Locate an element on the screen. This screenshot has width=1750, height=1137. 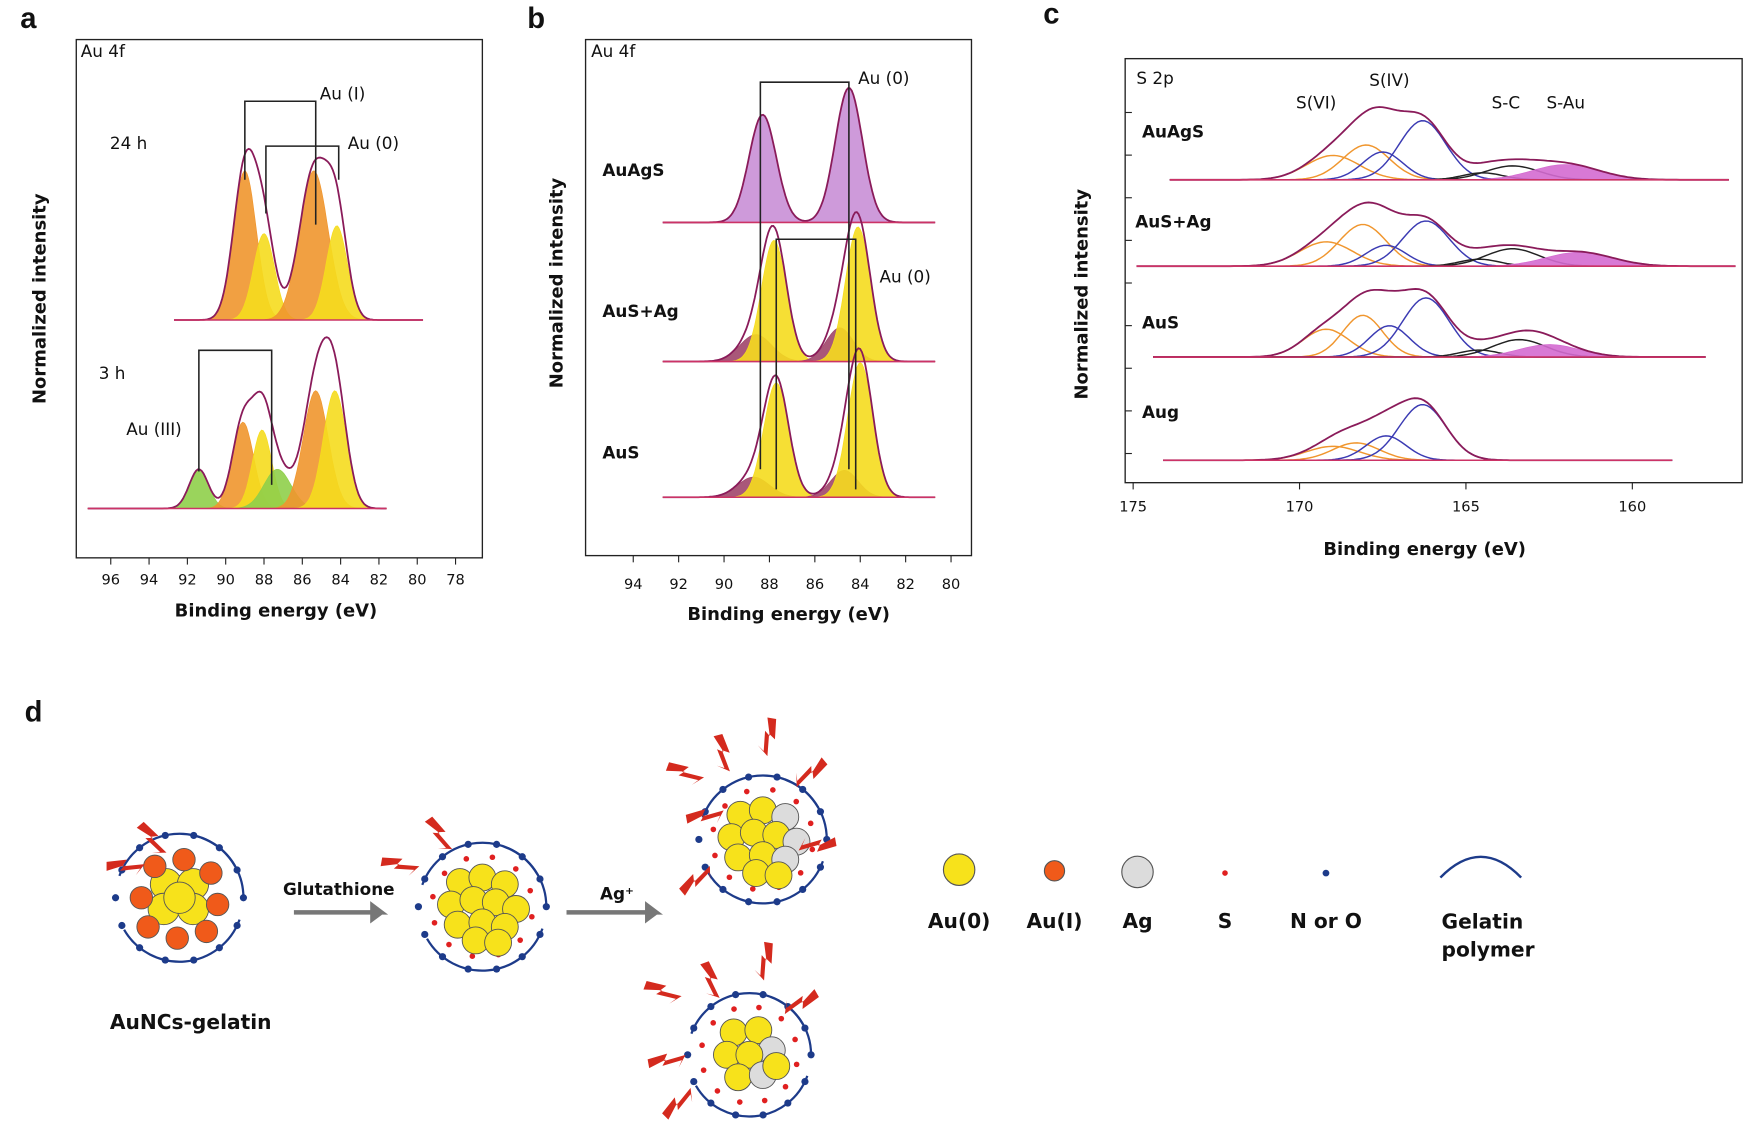
plot-frame is located at coordinates (778, 297).